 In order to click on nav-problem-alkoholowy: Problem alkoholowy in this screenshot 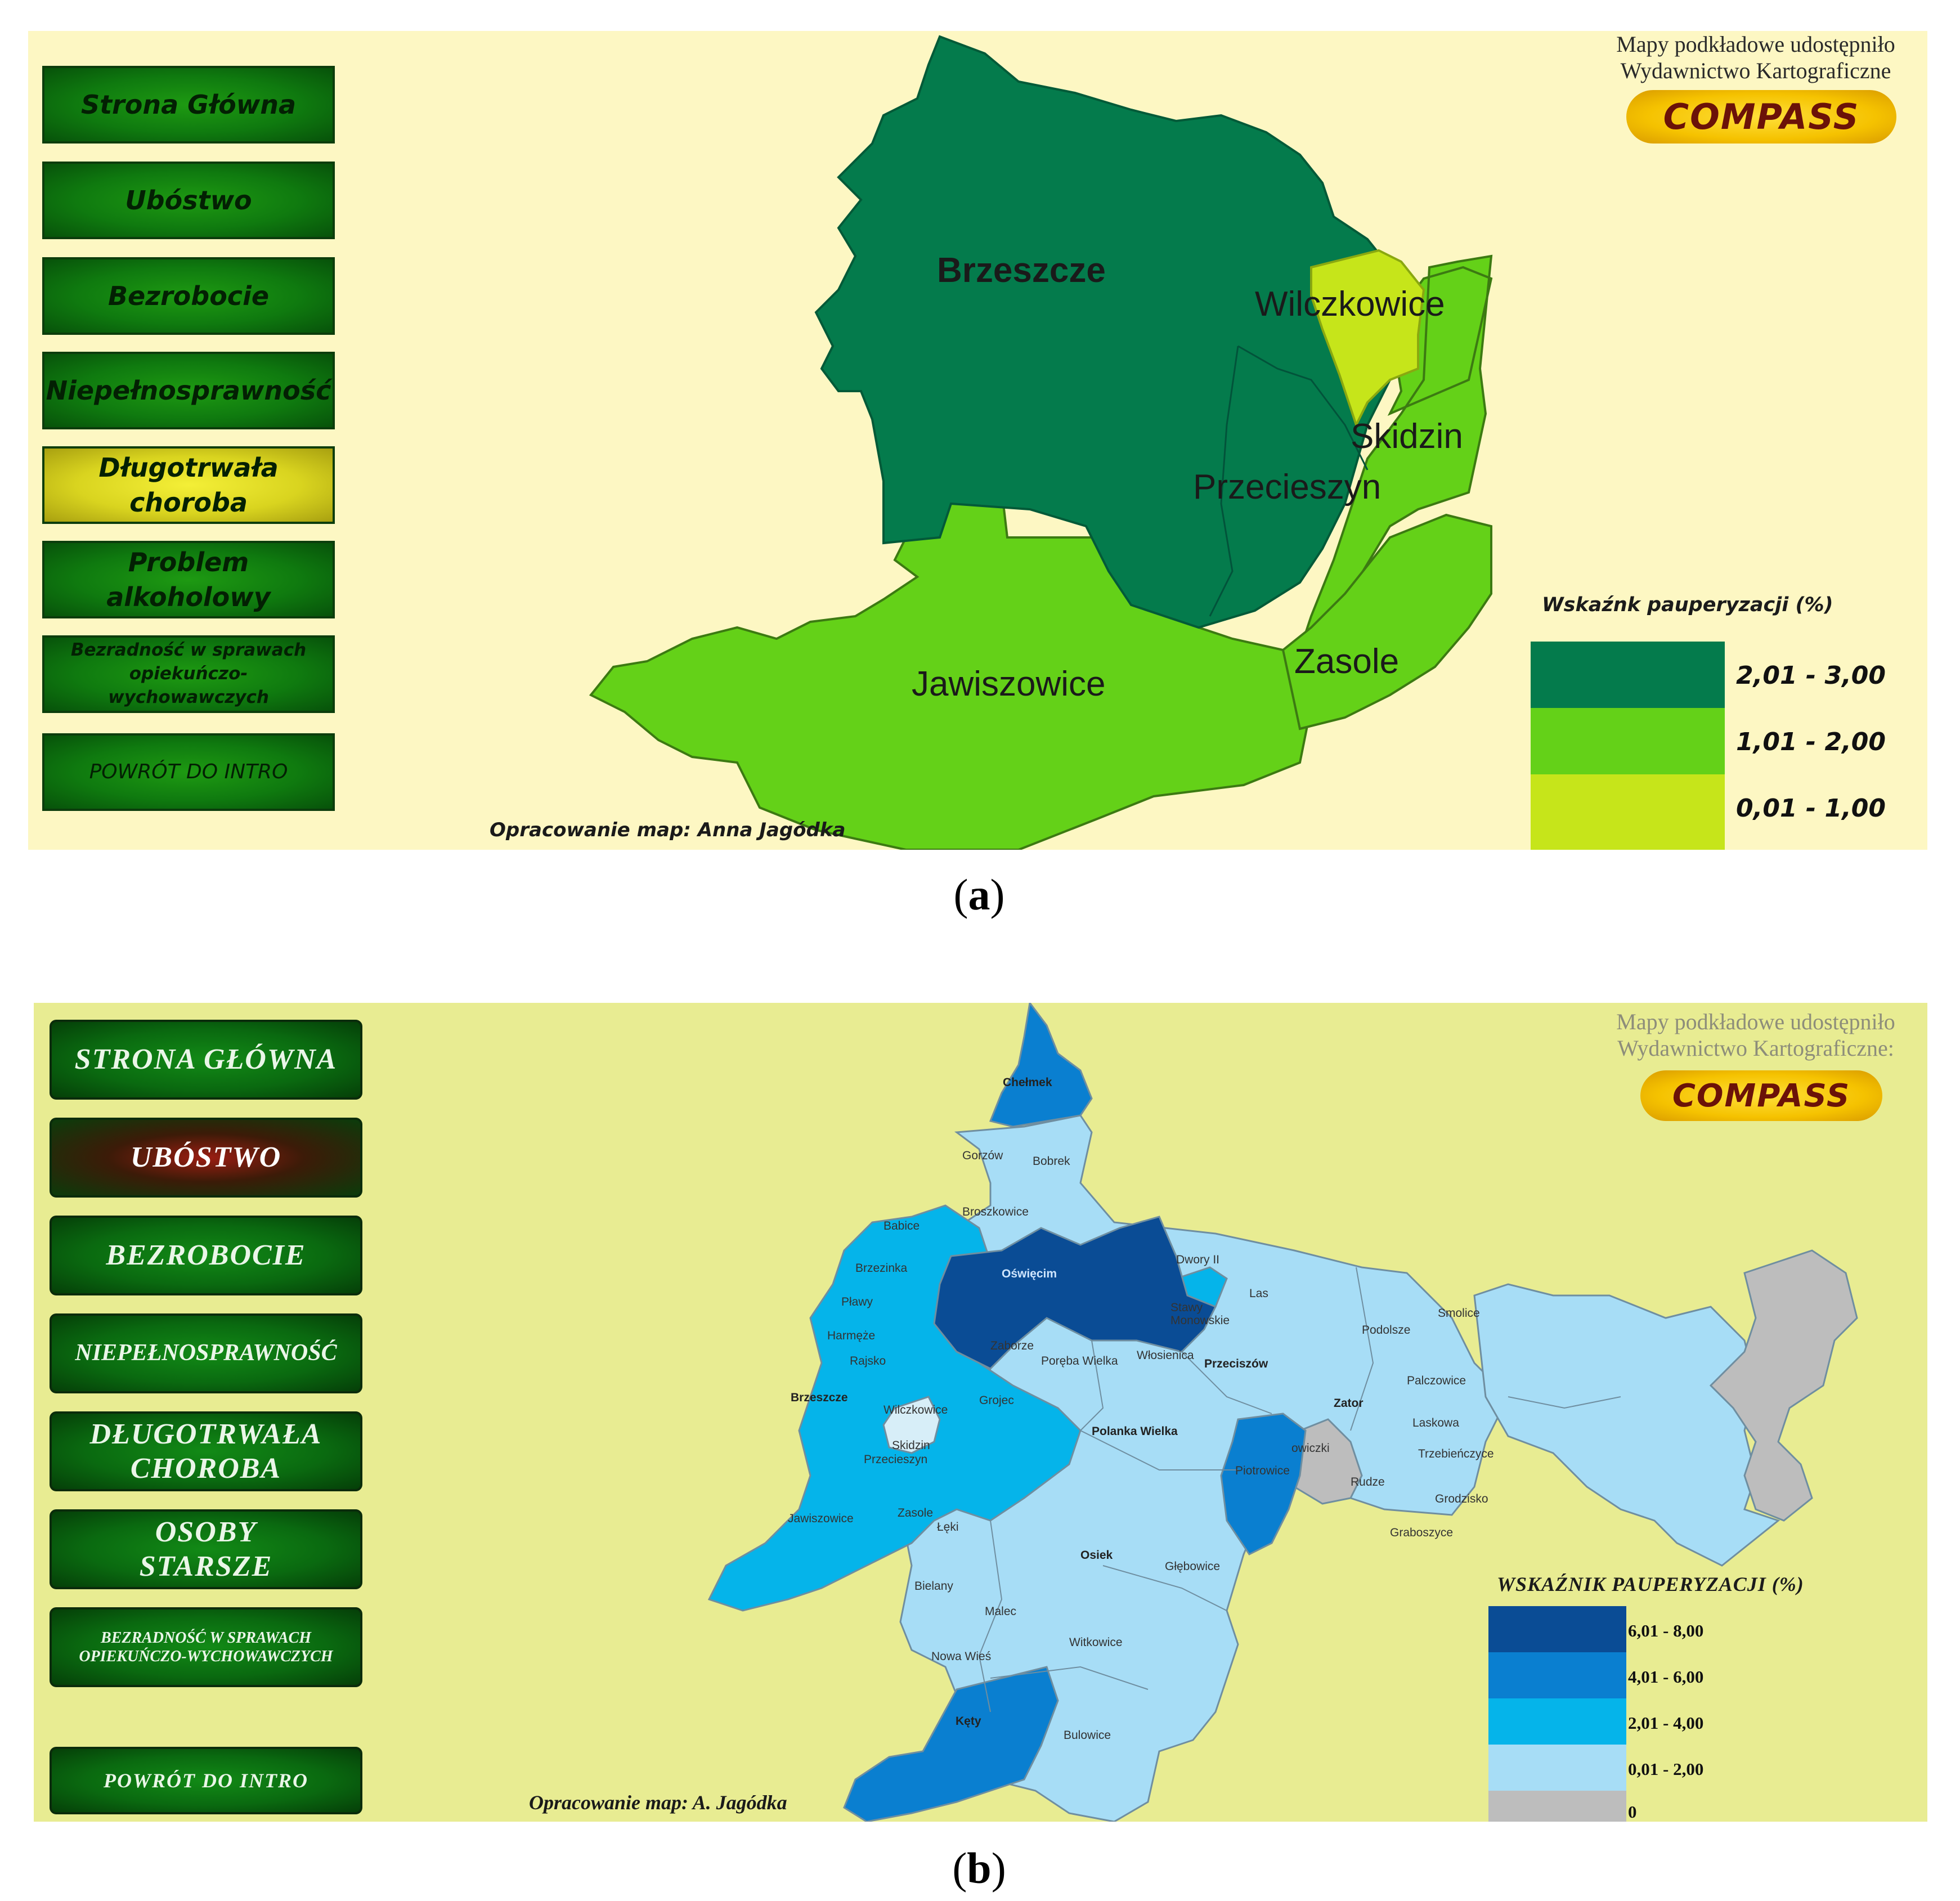, I will do `click(189, 579)`.